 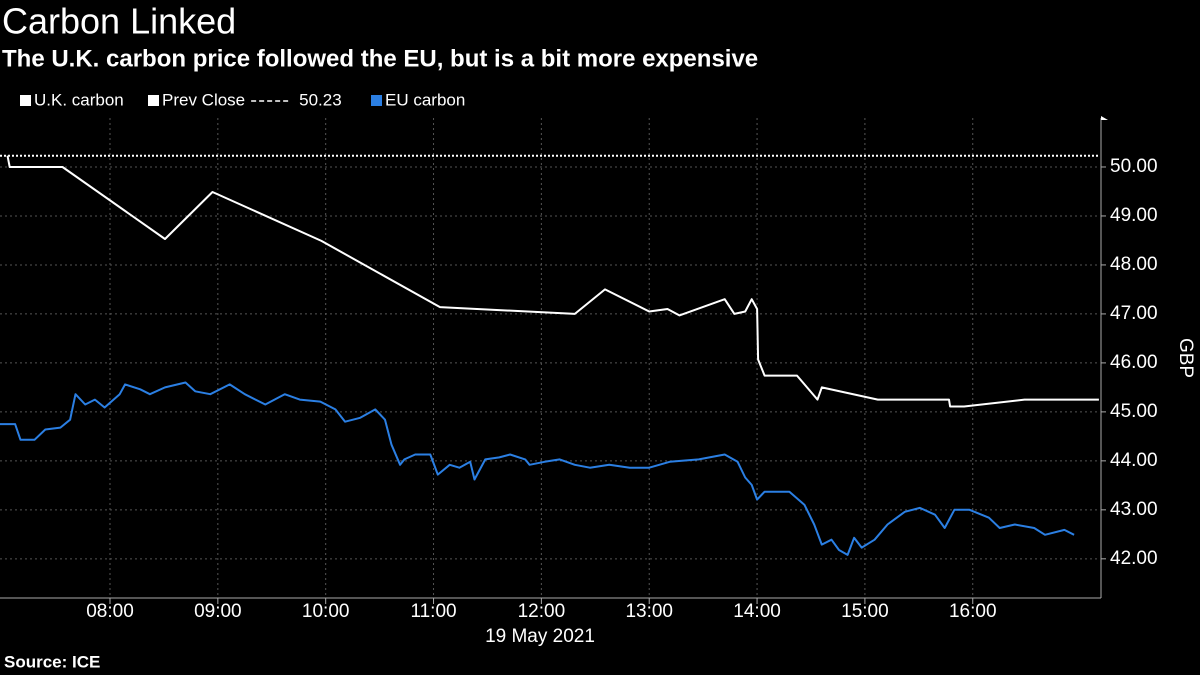 What do you see at coordinates (1134, 362) in the screenshot?
I see `y-tick-label: 46.00` at bounding box center [1134, 362].